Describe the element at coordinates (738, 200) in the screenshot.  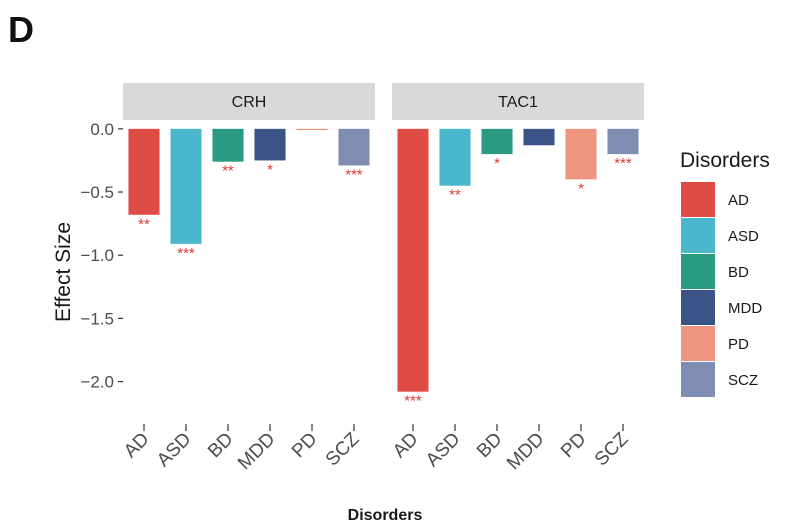
I see `legend-label-ad: AD` at that location.